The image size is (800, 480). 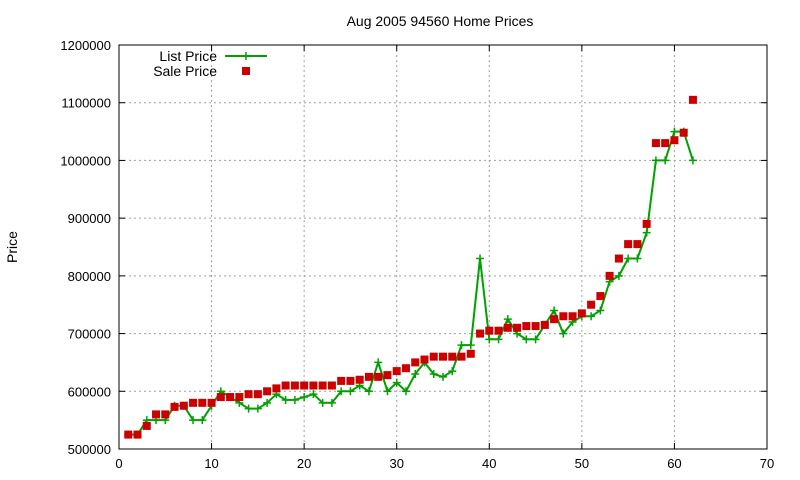 What do you see at coordinates (85, 160) in the screenshot?
I see `y-tick-label: 1000000` at bounding box center [85, 160].